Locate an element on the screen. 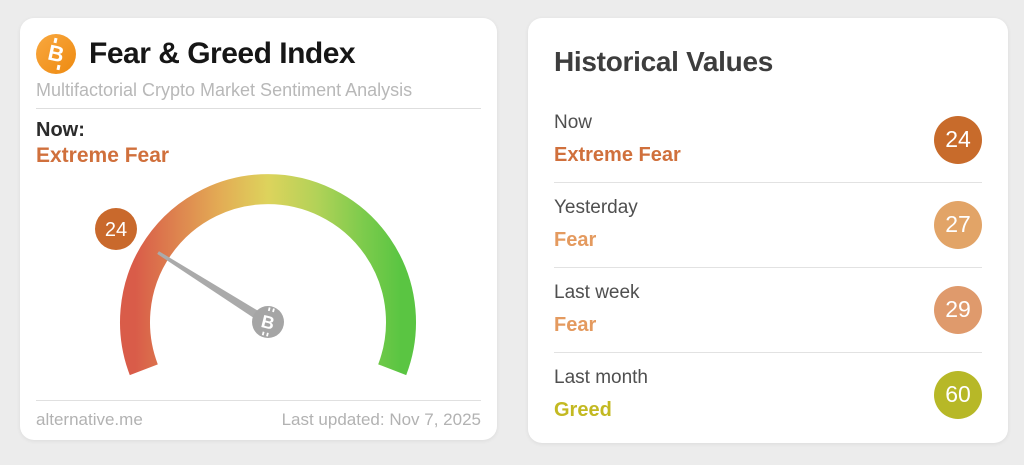 Image resolution: width=1024 pixels, height=465 pixels. row-period: Now is located at coordinates (573, 122).